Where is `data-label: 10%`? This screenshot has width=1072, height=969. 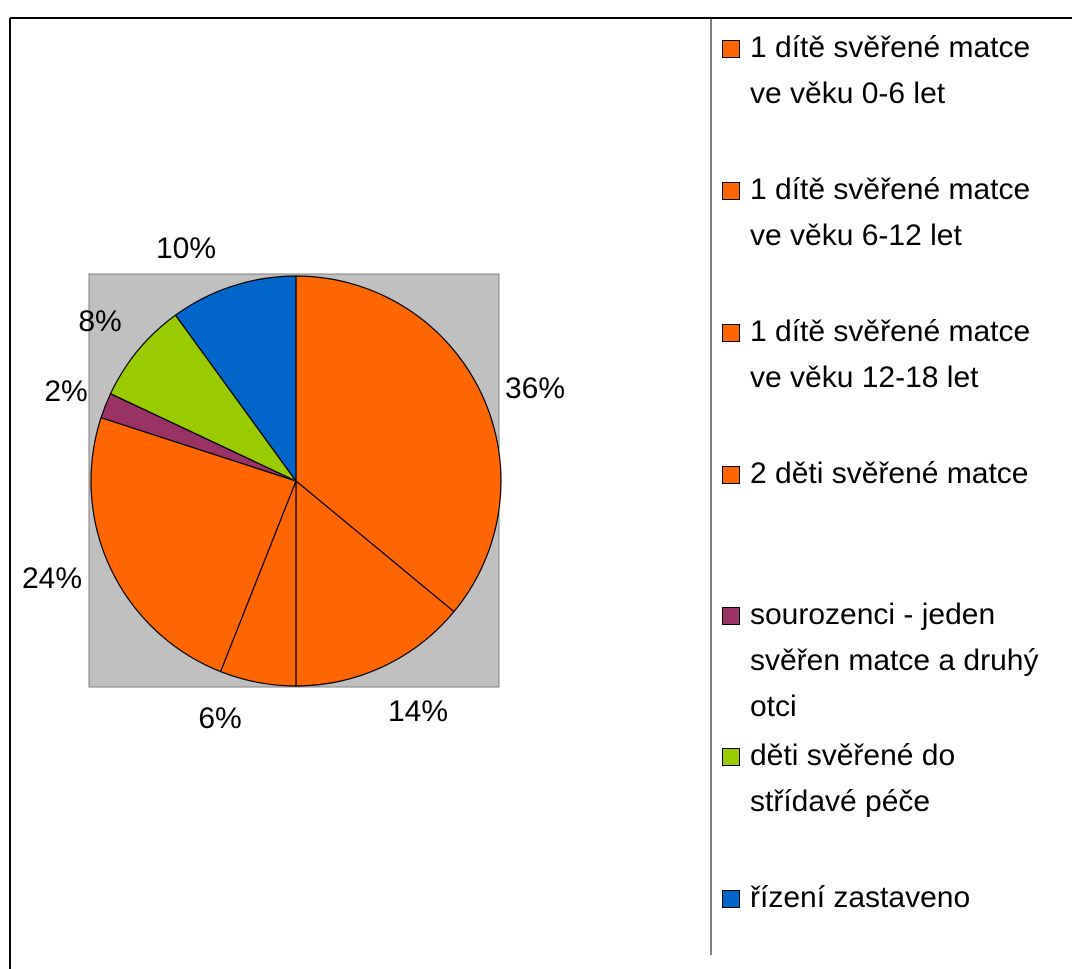 data-label: 10% is located at coordinates (186, 248).